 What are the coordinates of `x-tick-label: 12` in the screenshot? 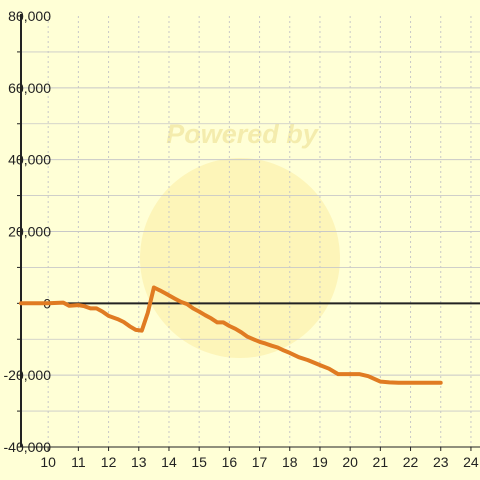 It's located at (109, 462).